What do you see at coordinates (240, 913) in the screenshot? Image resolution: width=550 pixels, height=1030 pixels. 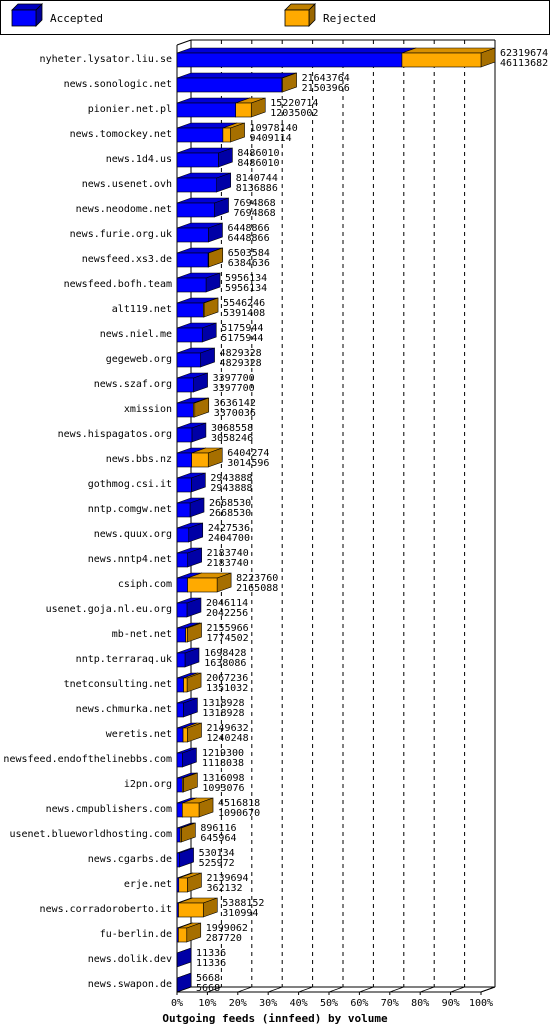 I see `accepted-value-label: 310994` at bounding box center [240, 913].